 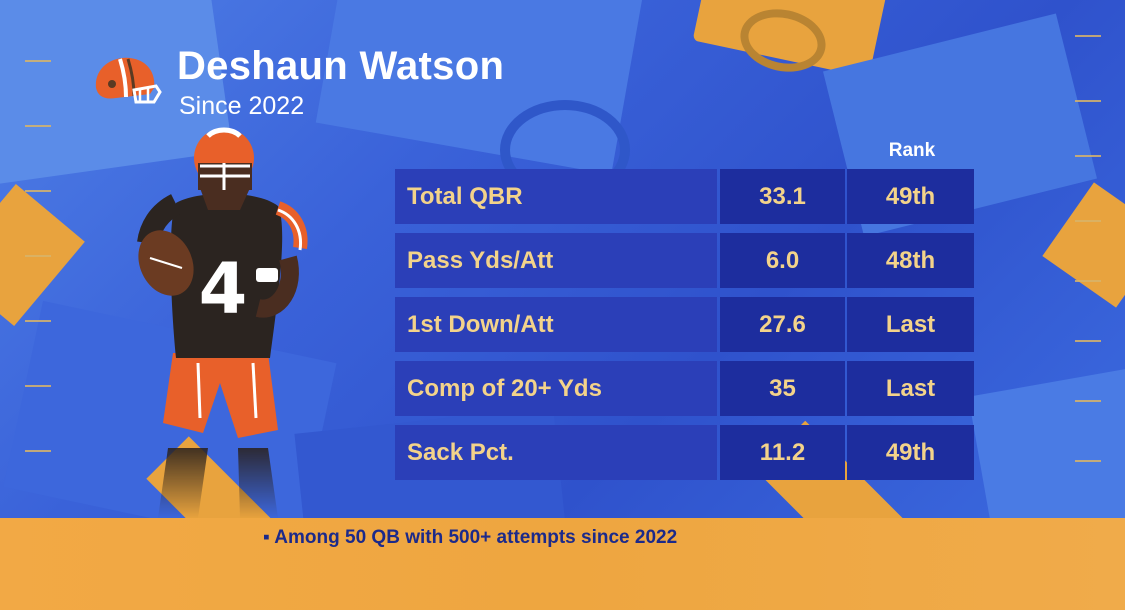 What do you see at coordinates (242, 106) in the screenshot?
I see `time-period-subtitle: Since 2022` at bounding box center [242, 106].